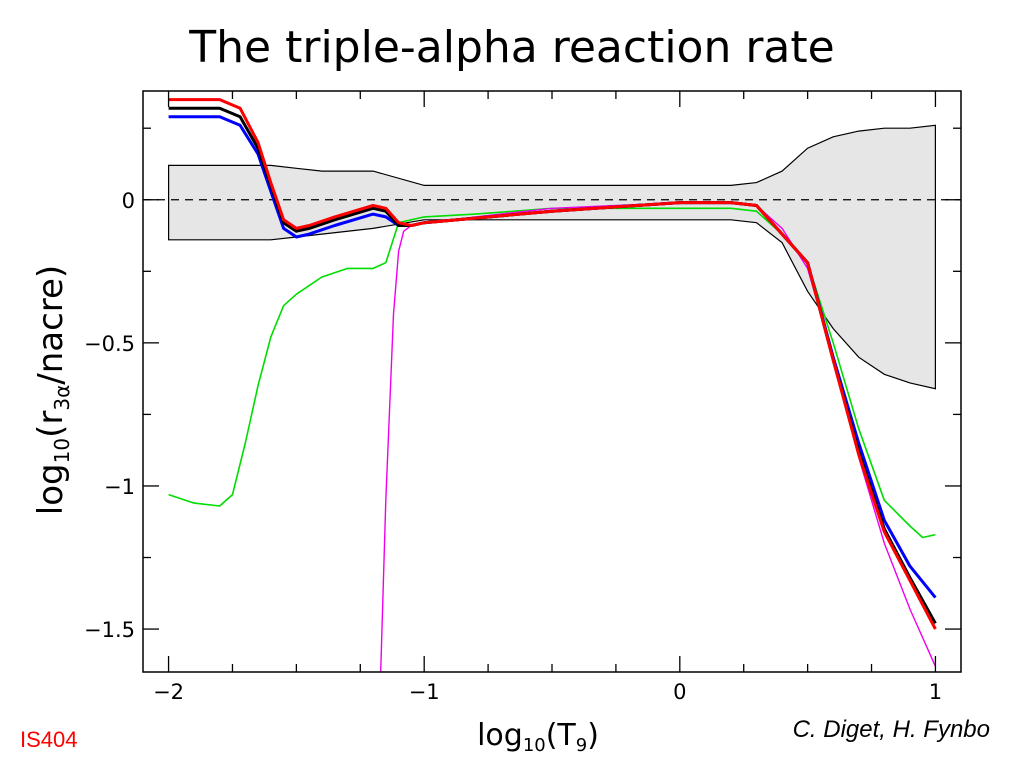 This screenshot has width=1024, height=768. What do you see at coordinates (109, 630) in the screenshot?
I see `y-tick-label: −1.5` at bounding box center [109, 630].